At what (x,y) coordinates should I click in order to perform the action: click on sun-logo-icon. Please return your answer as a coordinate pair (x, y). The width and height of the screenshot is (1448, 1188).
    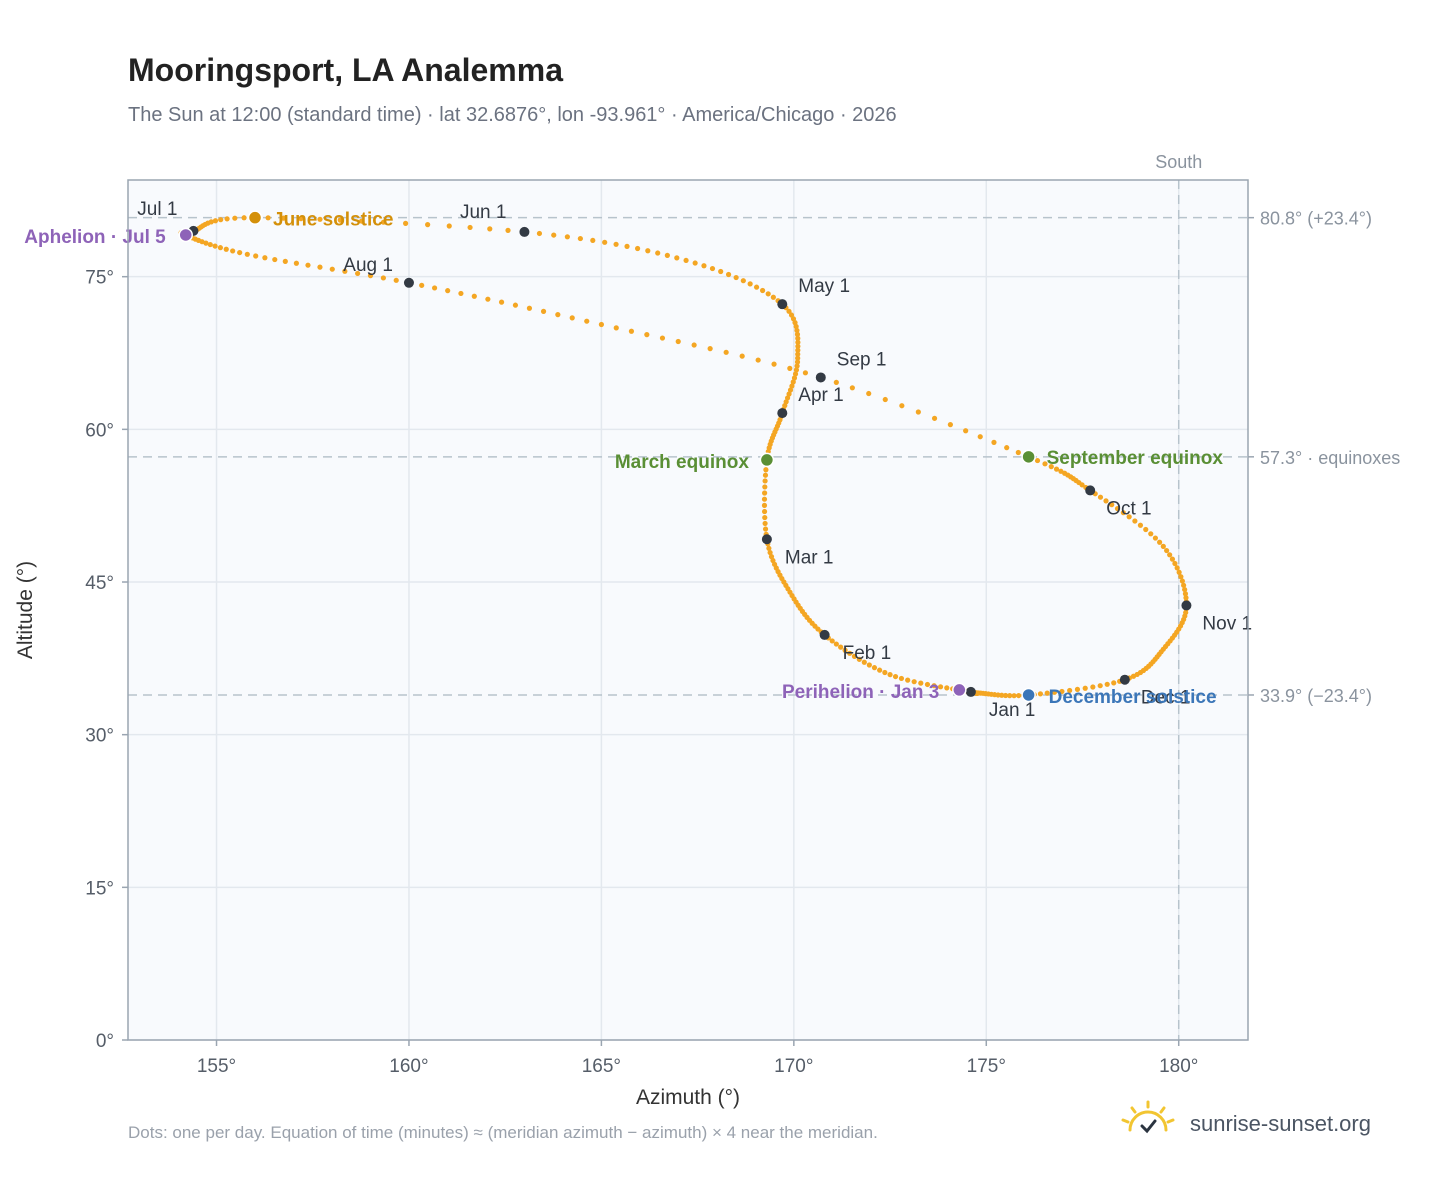
    Looking at the image, I should click on (1148, 1117).